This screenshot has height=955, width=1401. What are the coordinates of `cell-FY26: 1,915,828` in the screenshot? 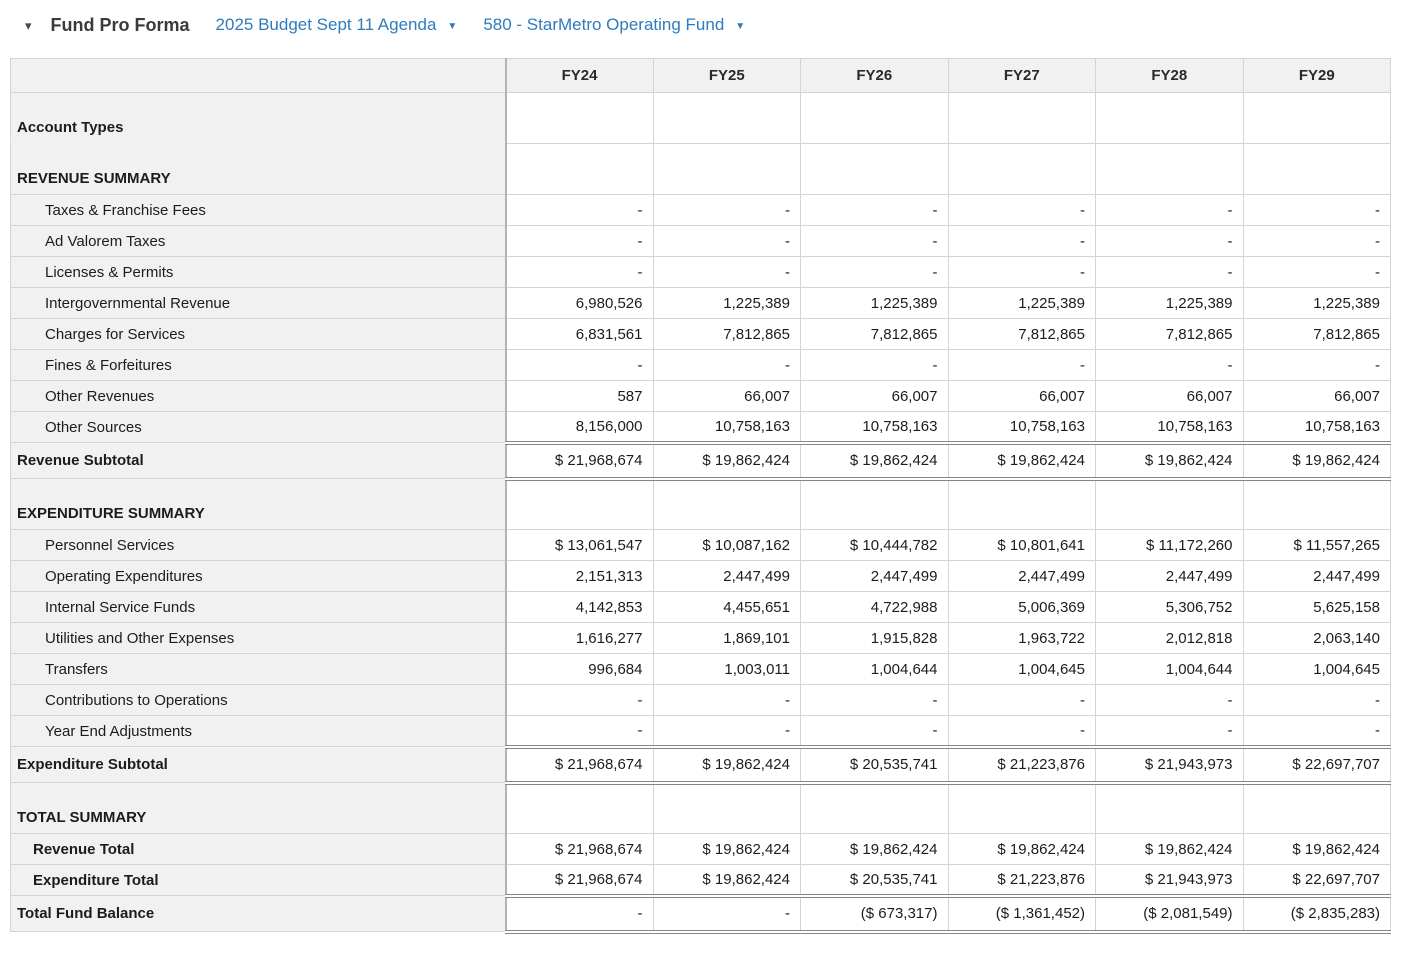 It's located at (874, 638).